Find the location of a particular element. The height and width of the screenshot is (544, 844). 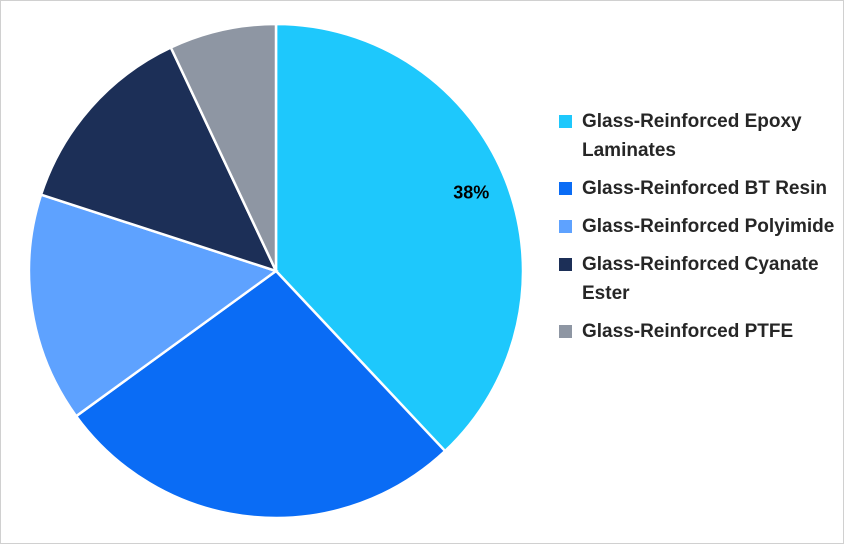

legend-item: Glass-Reinforced Polyimide is located at coordinates (699, 226).